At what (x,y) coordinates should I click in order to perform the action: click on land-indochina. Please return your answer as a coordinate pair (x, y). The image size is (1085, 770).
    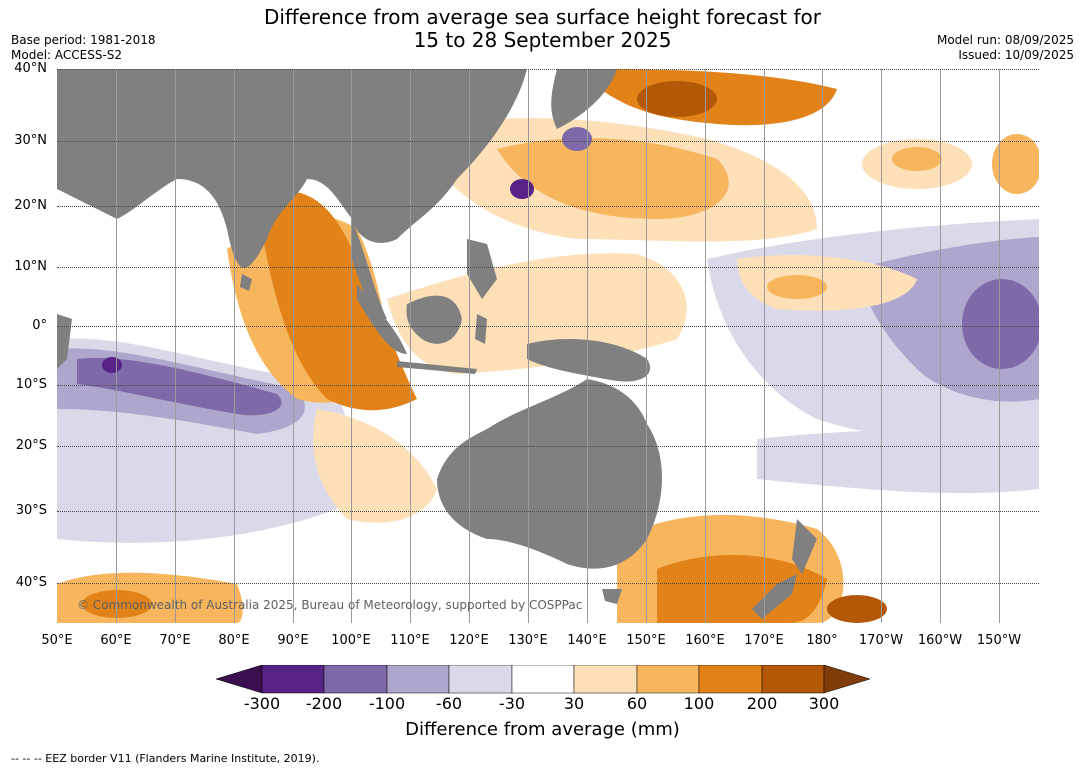
    Looking at the image, I should click on (369, 269).